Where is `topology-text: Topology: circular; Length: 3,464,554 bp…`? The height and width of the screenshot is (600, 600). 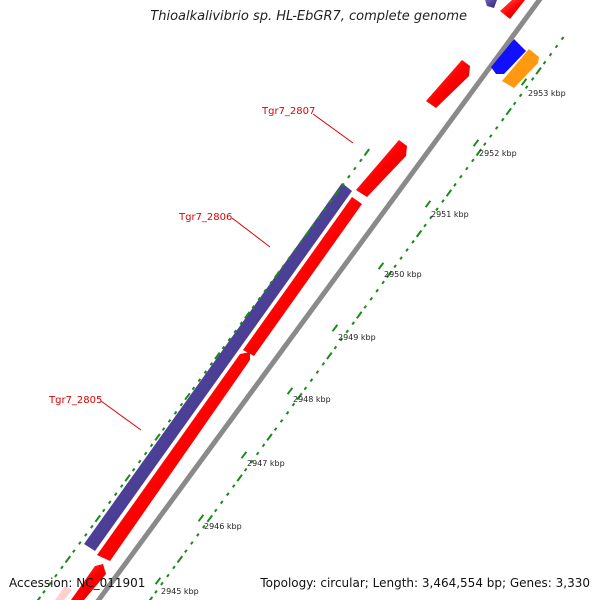
topology-text: Topology: circular; Length: 3,464,554 bp… is located at coordinates (425, 583).